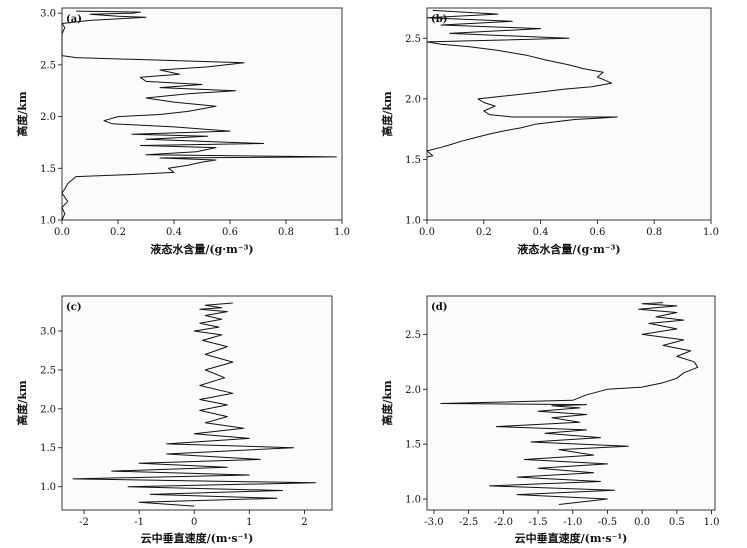 The height and width of the screenshot is (548, 747). Describe the element at coordinates (677, 522) in the screenshot. I see `x-tick-label: 0.5` at that location.